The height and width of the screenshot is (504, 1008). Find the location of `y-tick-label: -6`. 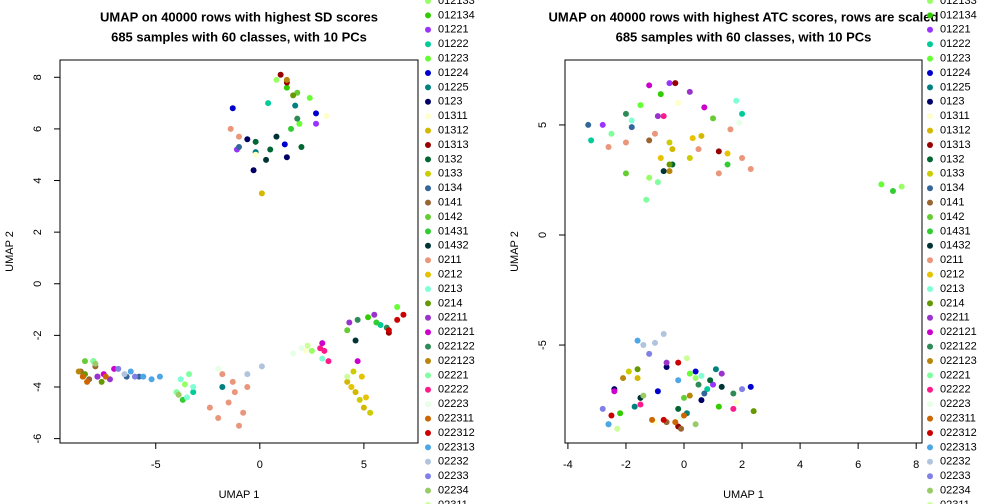

y-tick-label: -6 is located at coordinates (38, 439).